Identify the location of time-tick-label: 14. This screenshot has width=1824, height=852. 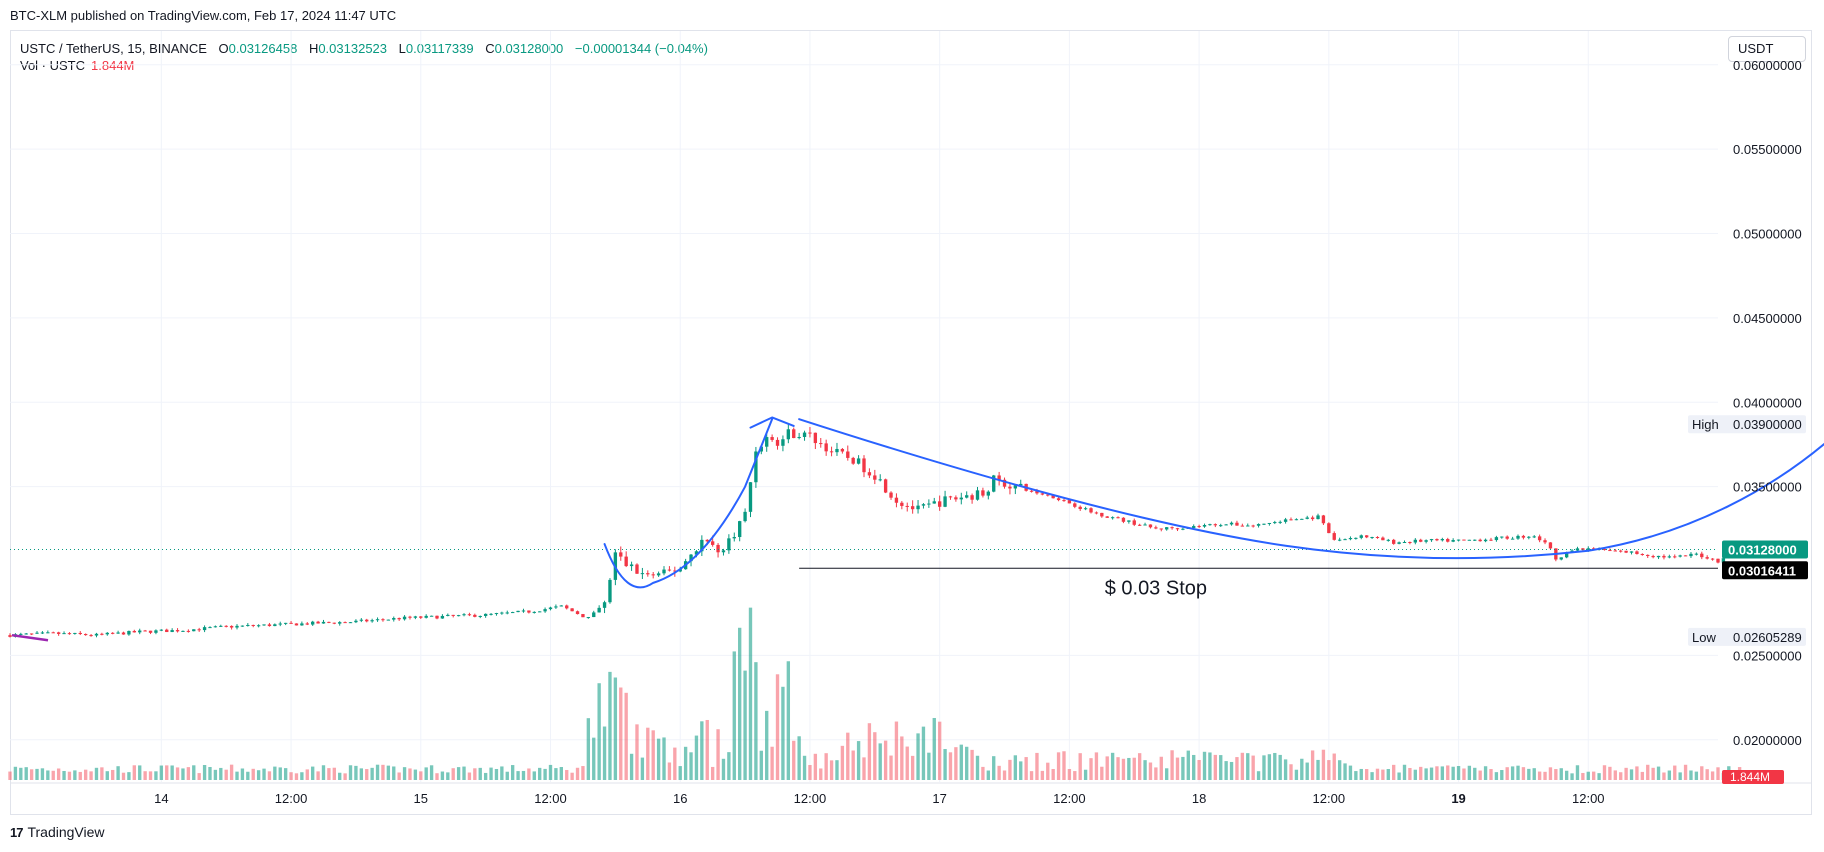
(161, 798).